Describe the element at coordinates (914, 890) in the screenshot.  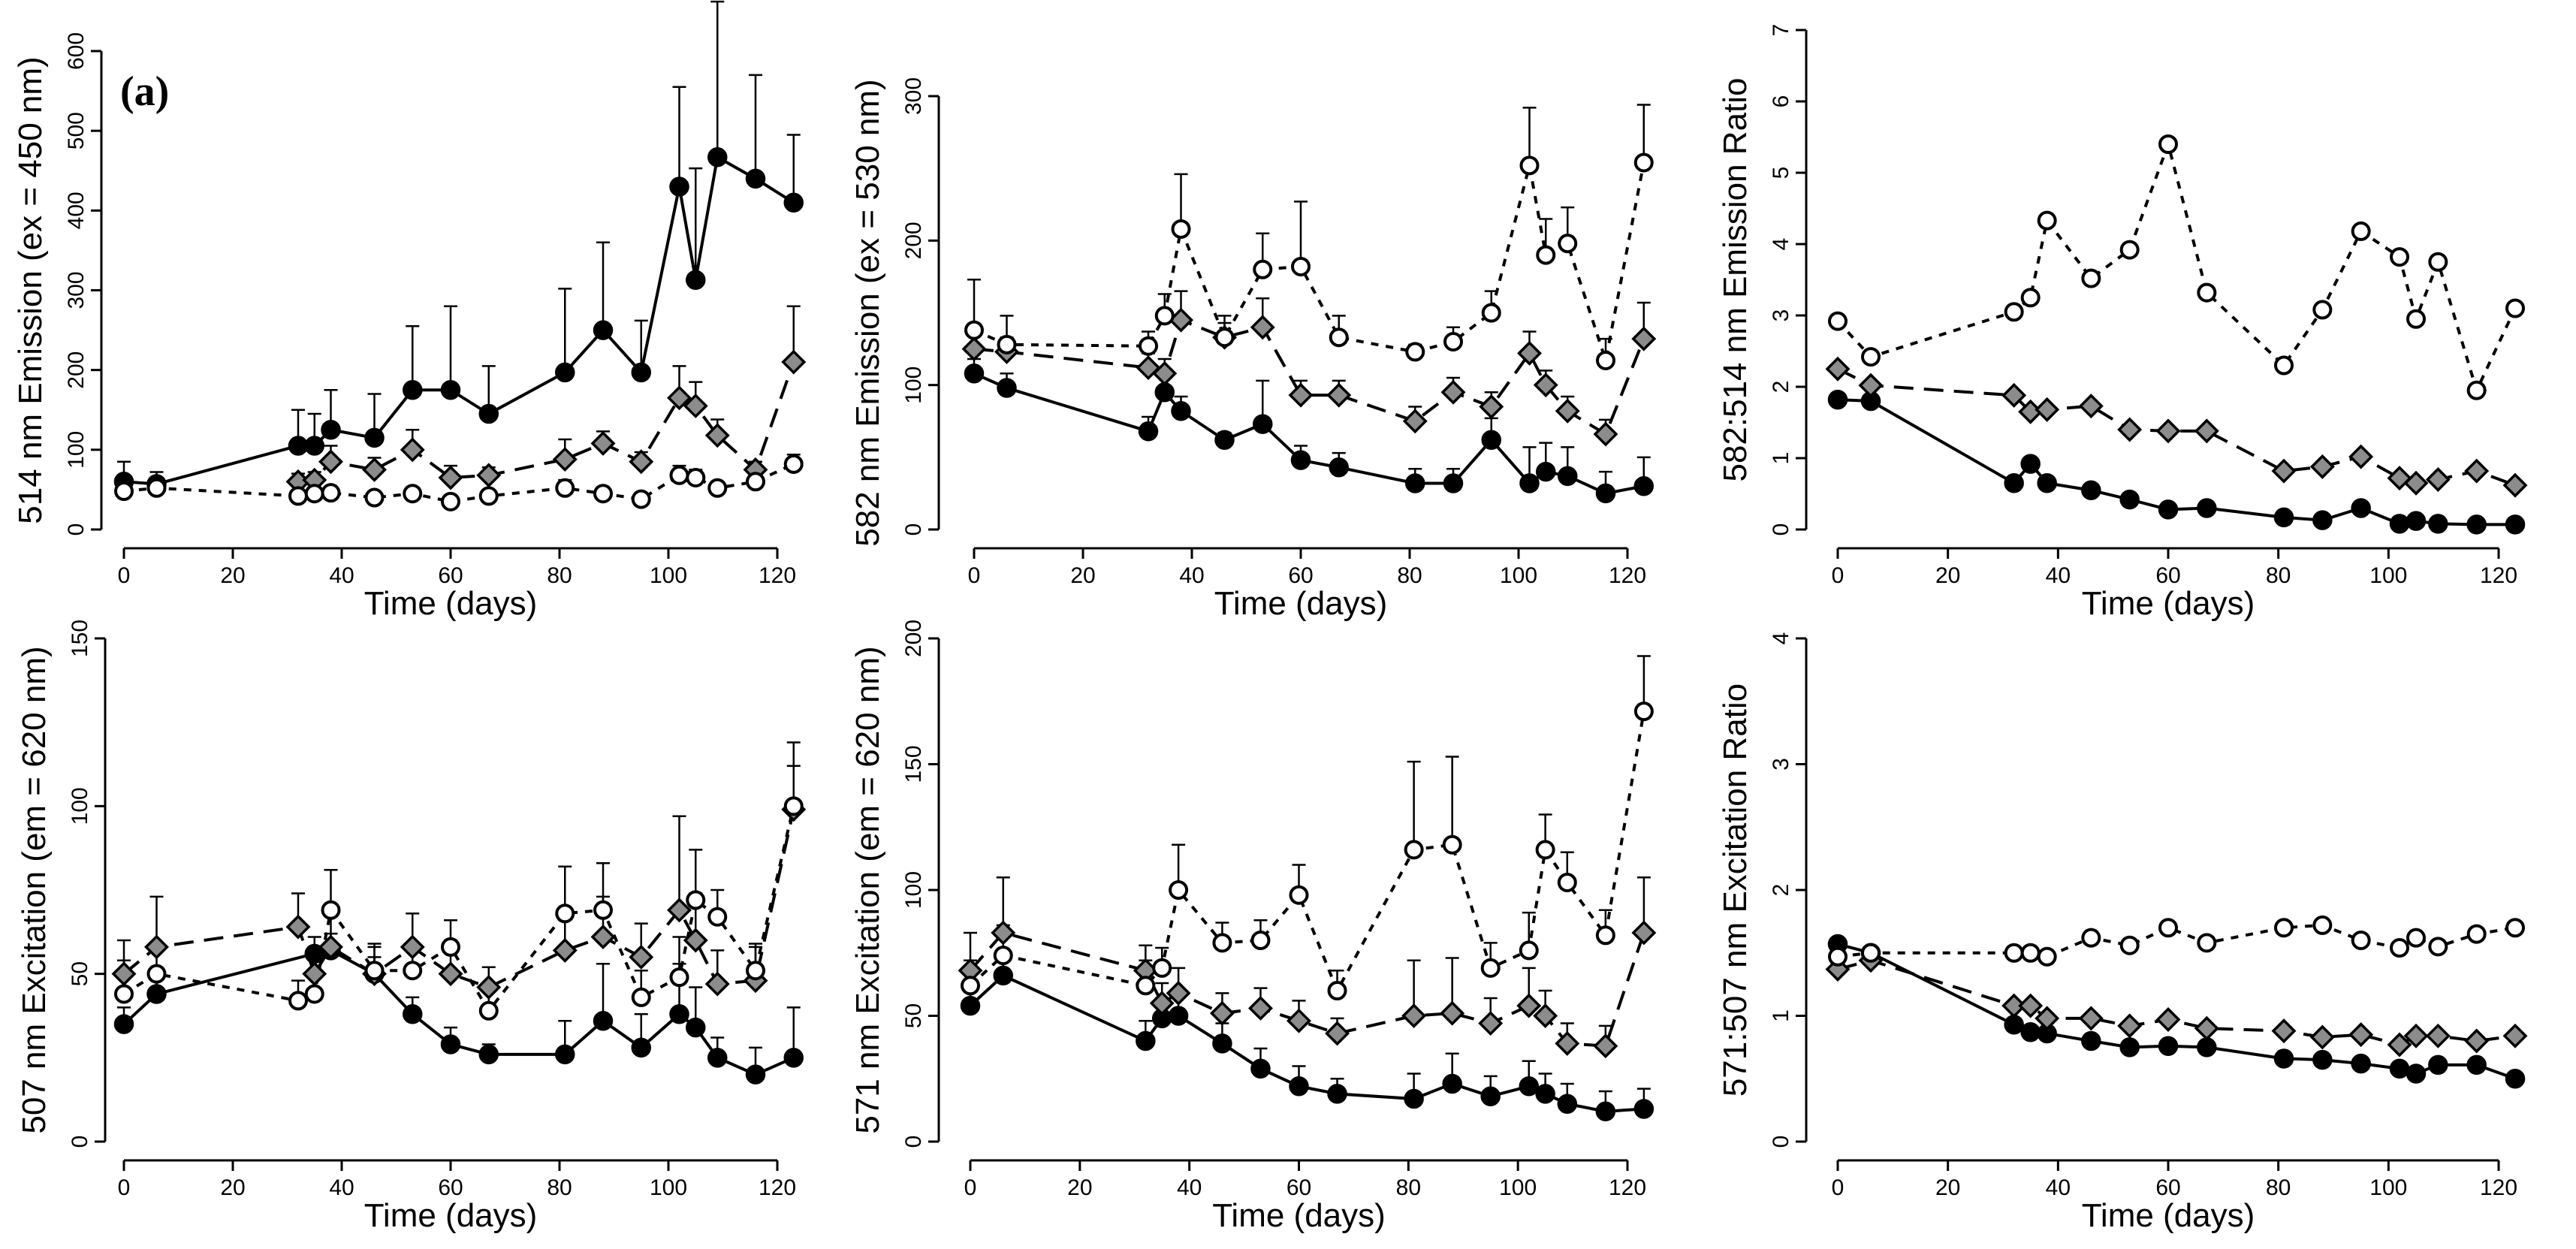
I see `y-tick-label: 100` at that location.